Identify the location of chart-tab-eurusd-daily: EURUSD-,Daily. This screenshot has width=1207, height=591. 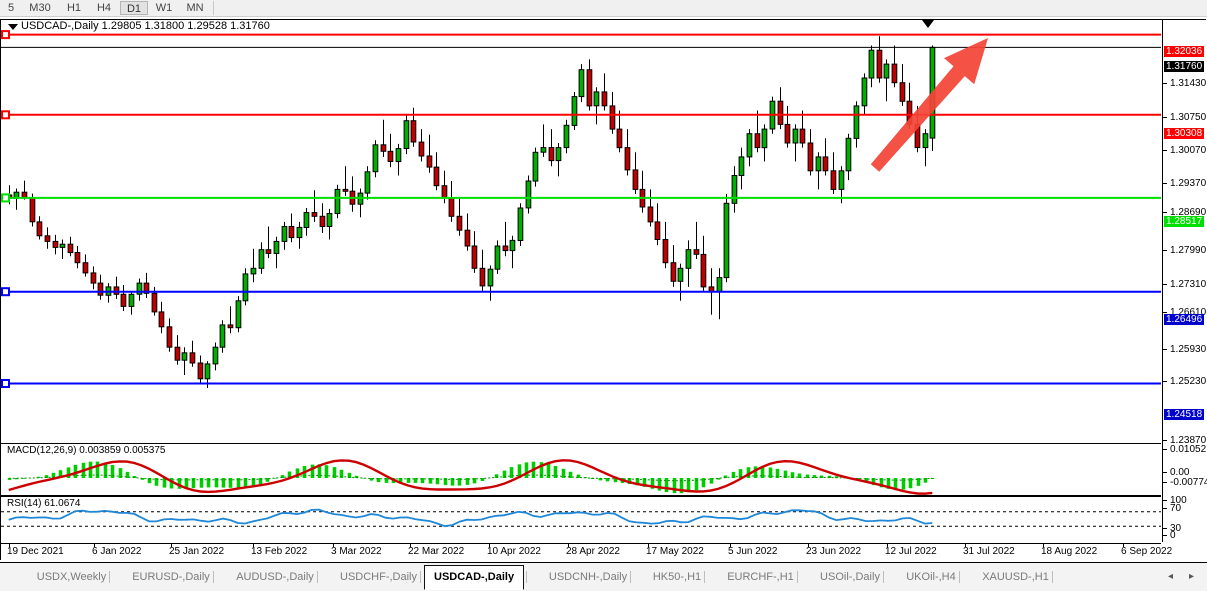
(171, 577).